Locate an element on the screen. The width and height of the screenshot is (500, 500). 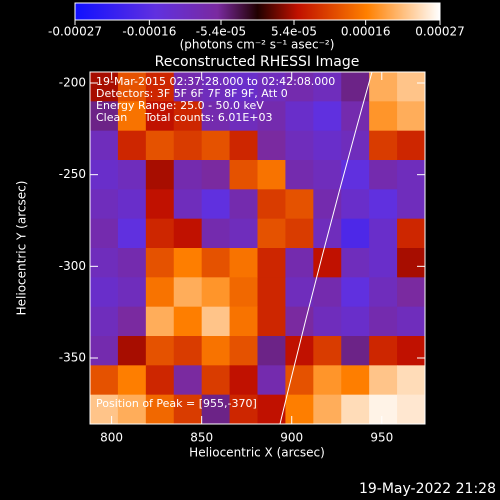
colorbar-tick-label: -0.00027 is located at coordinates (75, 32).